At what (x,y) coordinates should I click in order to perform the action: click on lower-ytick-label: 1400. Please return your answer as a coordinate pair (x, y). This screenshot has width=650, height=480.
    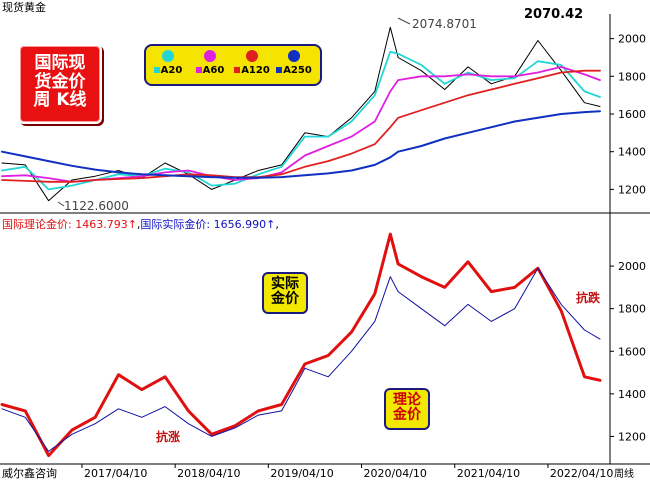
    Looking at the image, I should click on (632, 394).